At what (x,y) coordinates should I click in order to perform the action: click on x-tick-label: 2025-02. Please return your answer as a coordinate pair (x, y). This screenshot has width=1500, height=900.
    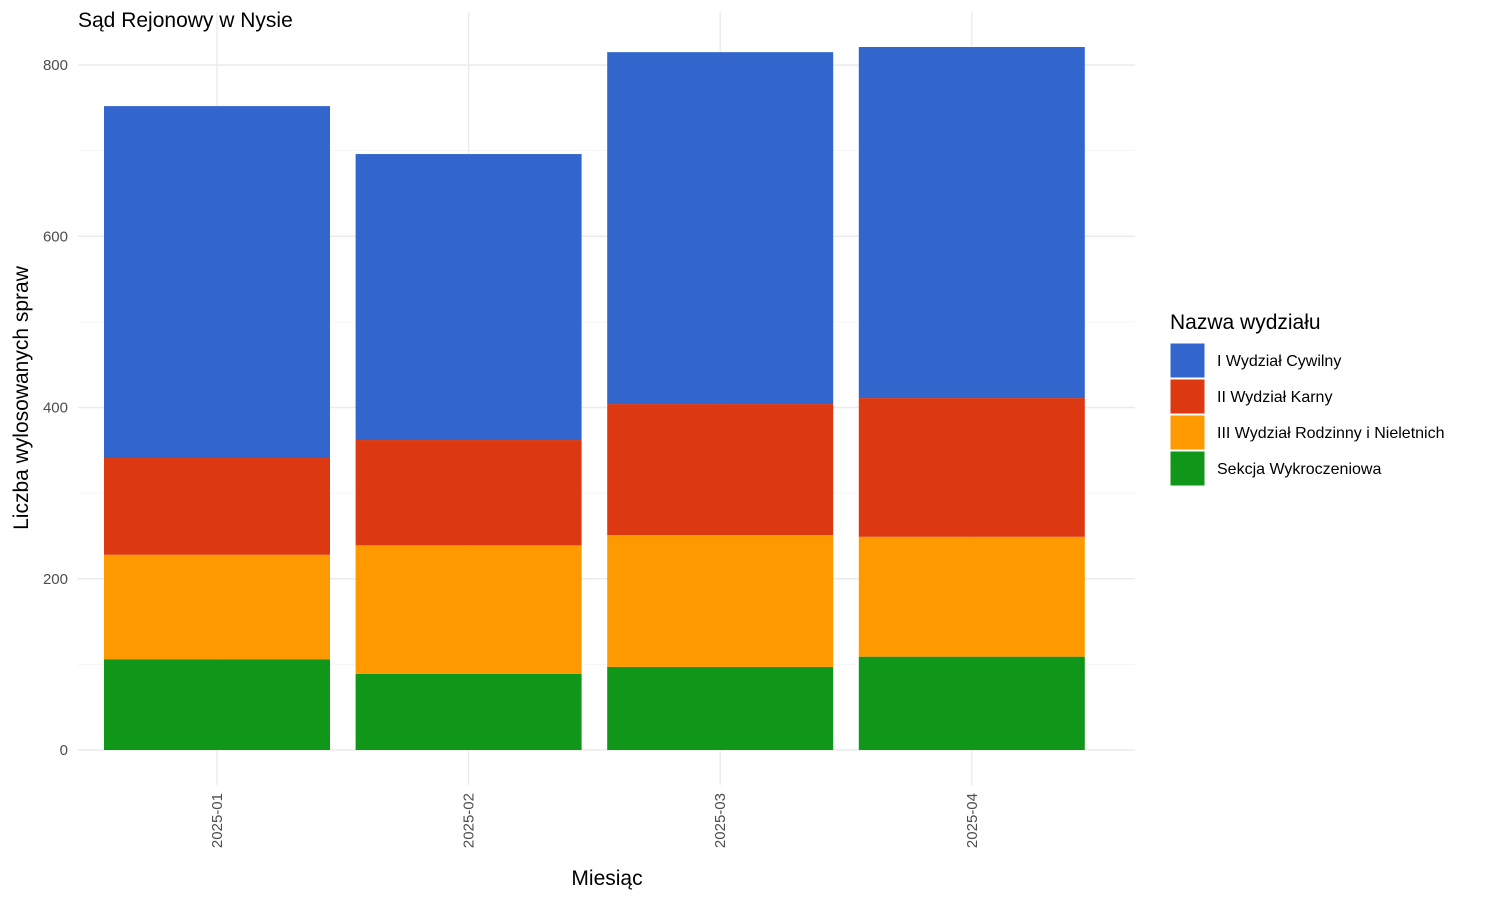
    Looking at the image, I should click on (469, 820).